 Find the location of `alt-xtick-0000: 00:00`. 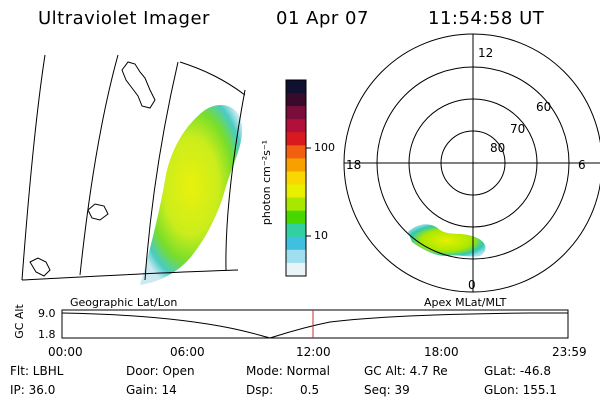

alt-xtick-0000: 00:00 is located at coordinates (65, 352).